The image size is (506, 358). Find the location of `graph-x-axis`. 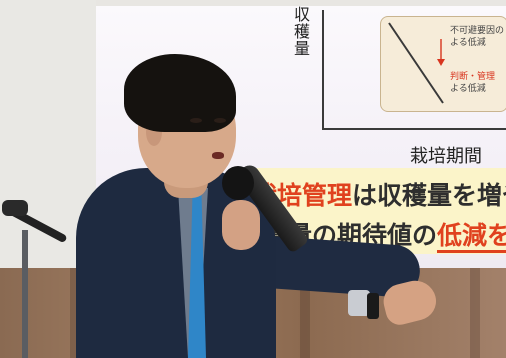

graph-x-axis is located at coordinates (414, 129).